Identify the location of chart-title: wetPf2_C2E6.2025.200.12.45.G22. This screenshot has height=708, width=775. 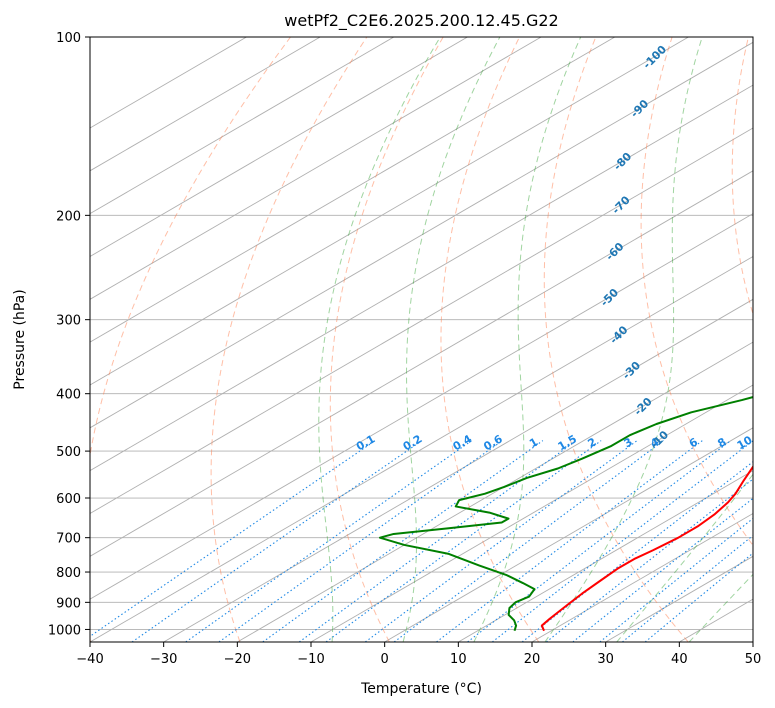
(421, 21).